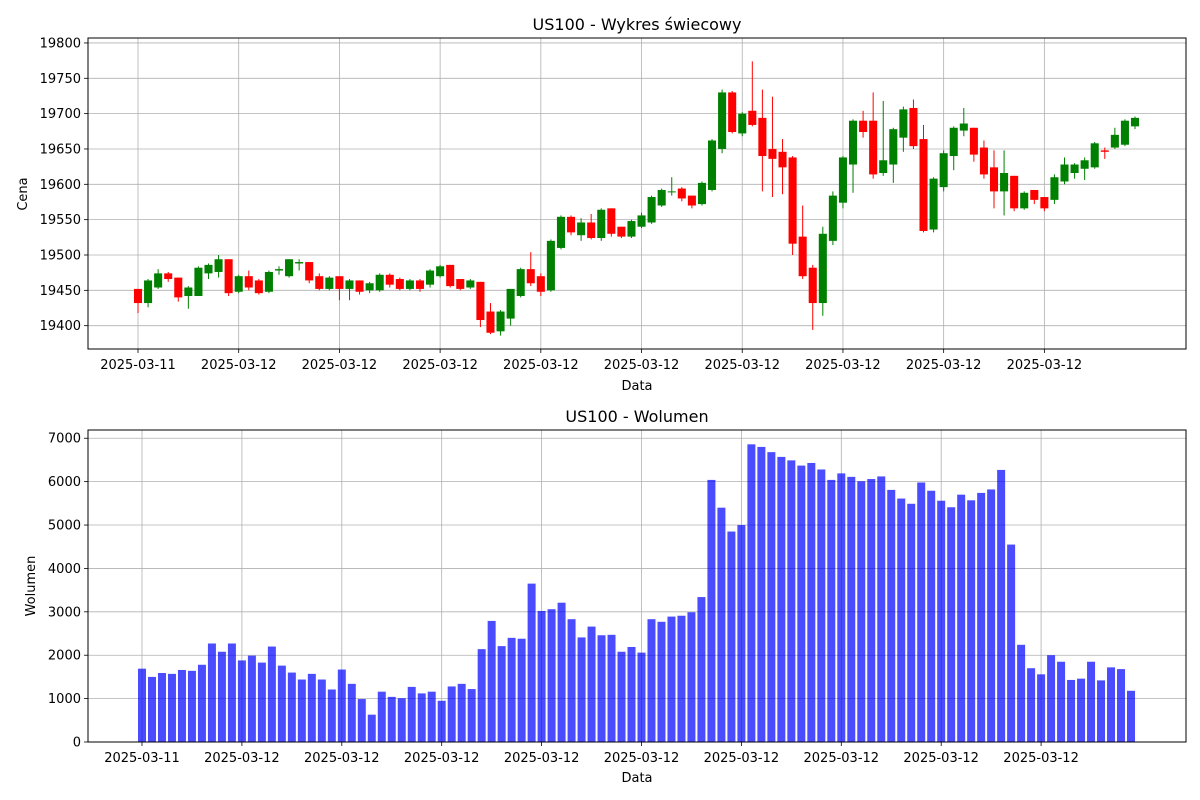 The image size is (1200, 800). Describe the element at coordinates (64, 656) in the screenshot. I see `volume-y-tick-label: 2000` at that location.